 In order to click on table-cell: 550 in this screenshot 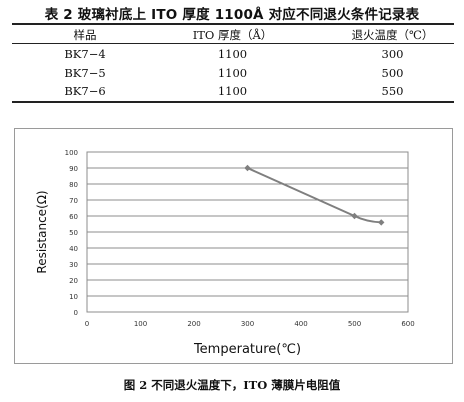, I will do `click(392, 91)`.